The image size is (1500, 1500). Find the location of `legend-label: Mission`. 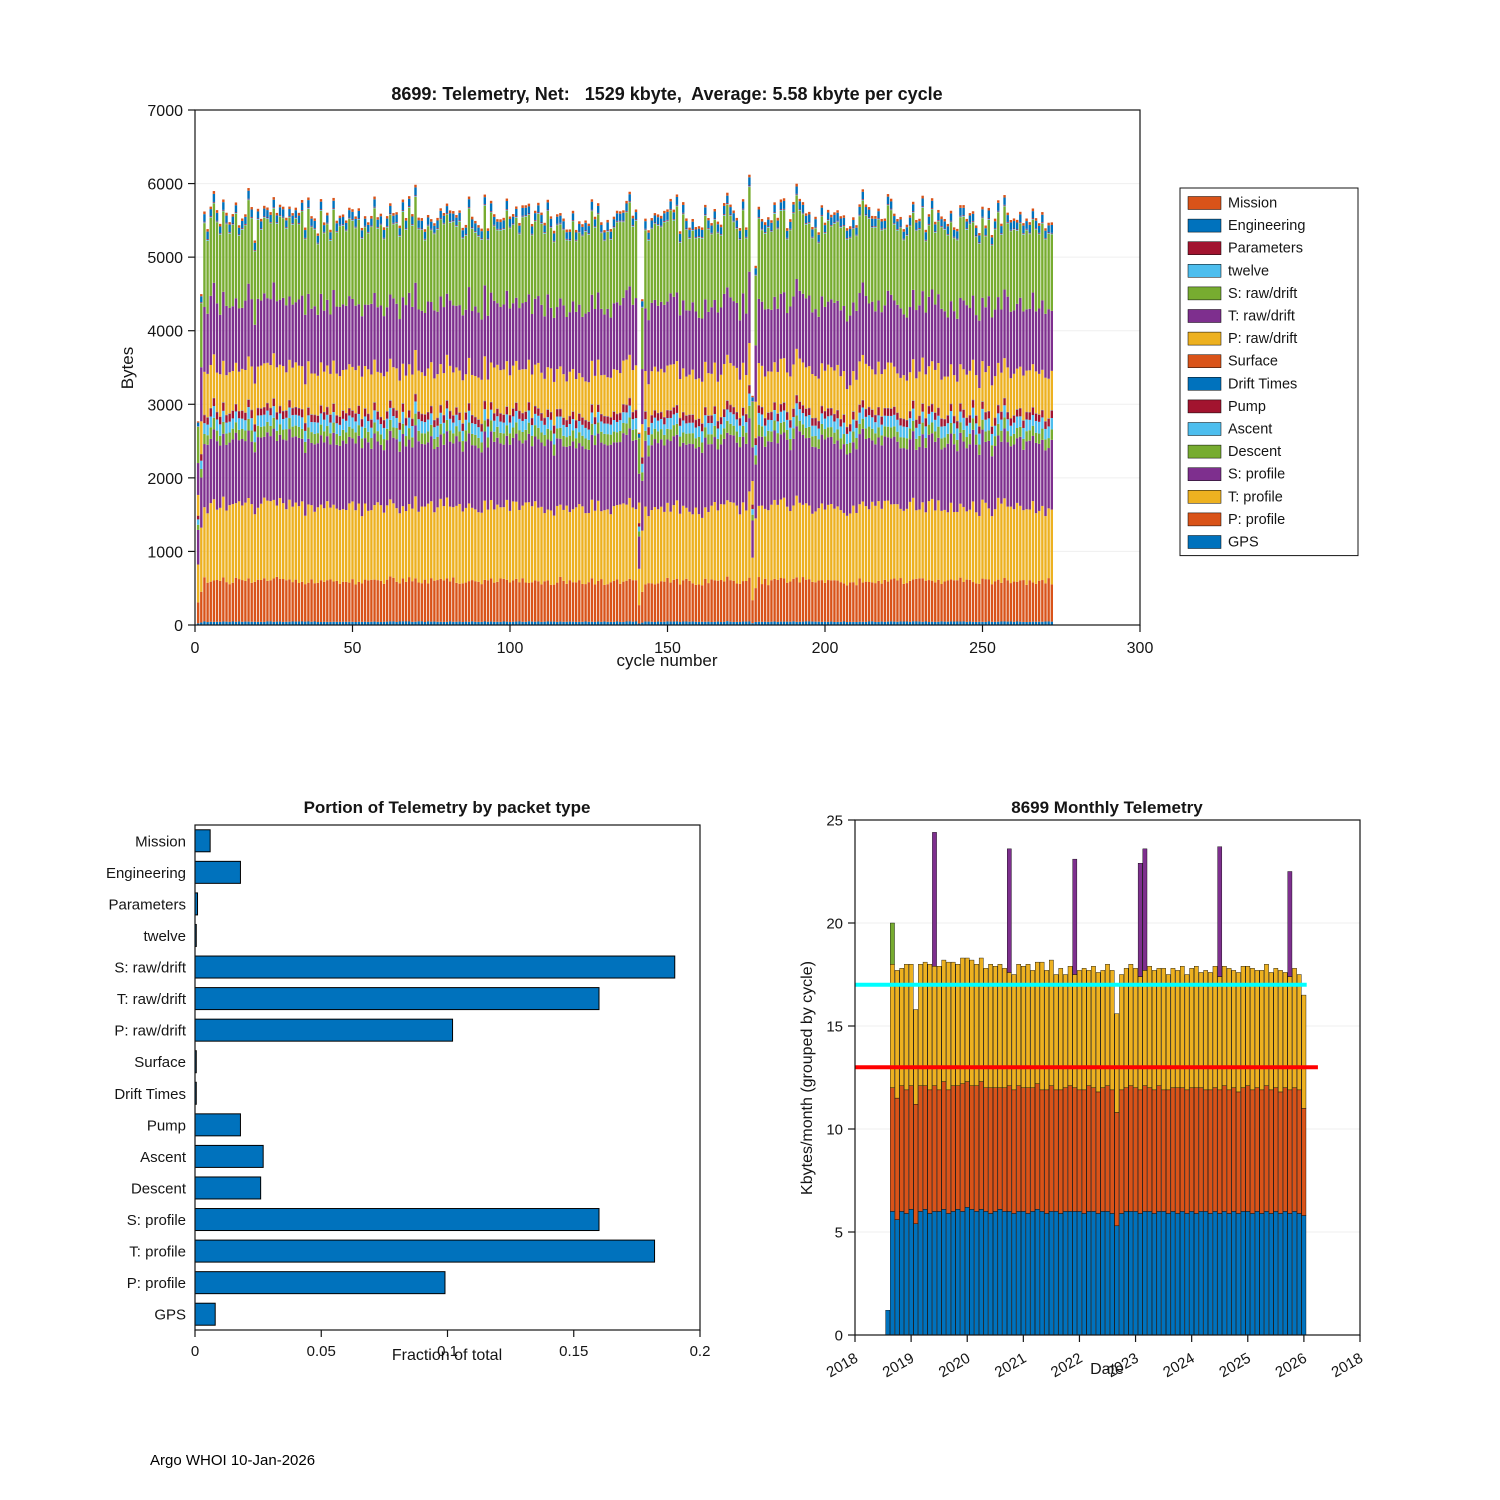

legend-label: Mission is located at coordinates (1252, 204).